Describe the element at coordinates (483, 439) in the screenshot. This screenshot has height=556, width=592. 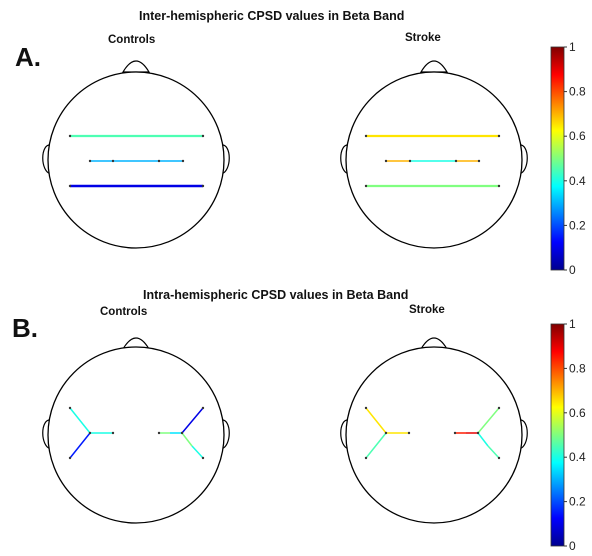
I see `edge-b-stroke-right-lower-a` at that location.